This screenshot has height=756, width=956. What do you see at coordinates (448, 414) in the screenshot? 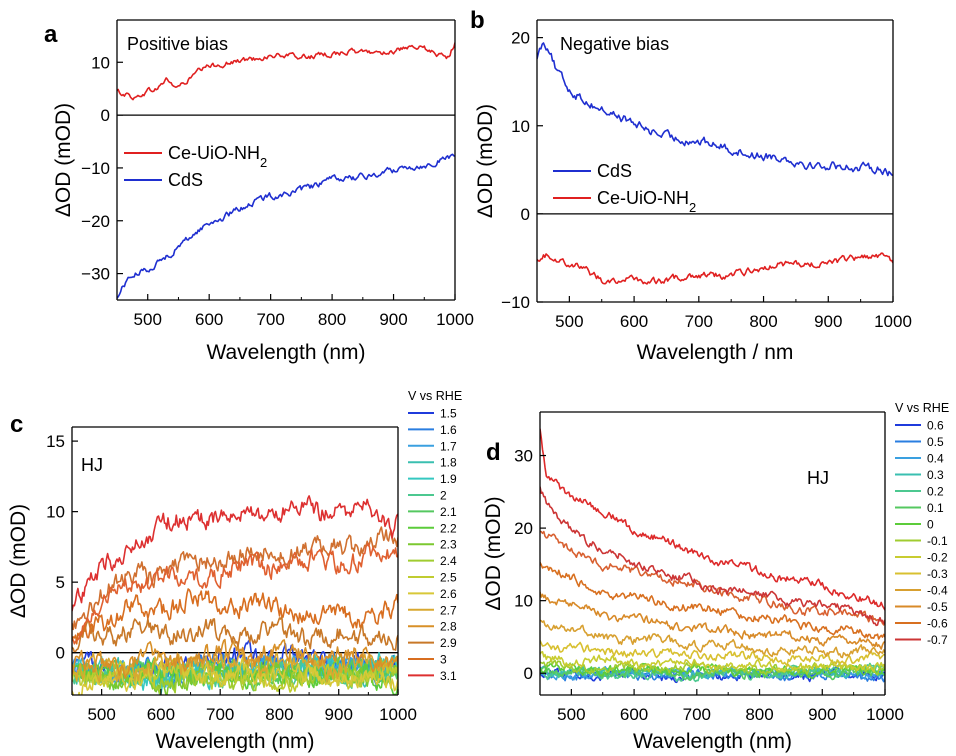
I see `legend-entry: 1.5` at bounding box center [448, 414].